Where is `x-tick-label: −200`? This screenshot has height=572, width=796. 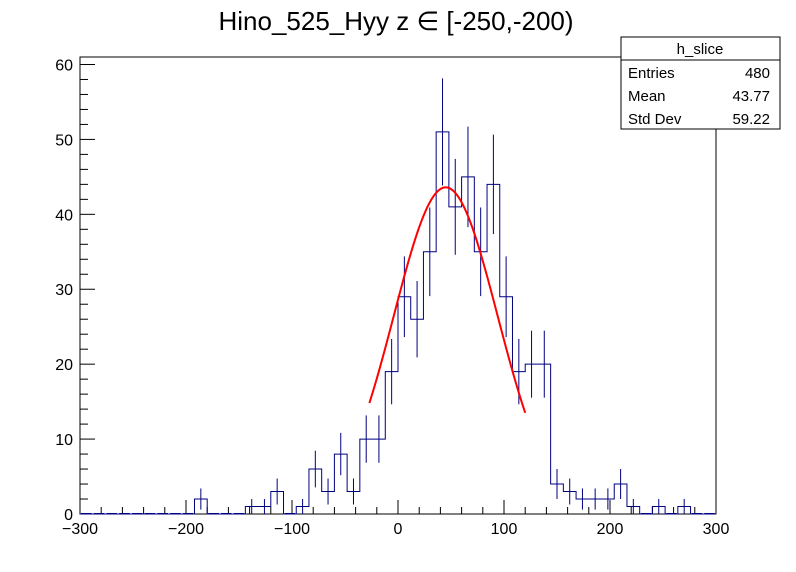
x-tick-label: −200 is located at coordinates (186, 529).